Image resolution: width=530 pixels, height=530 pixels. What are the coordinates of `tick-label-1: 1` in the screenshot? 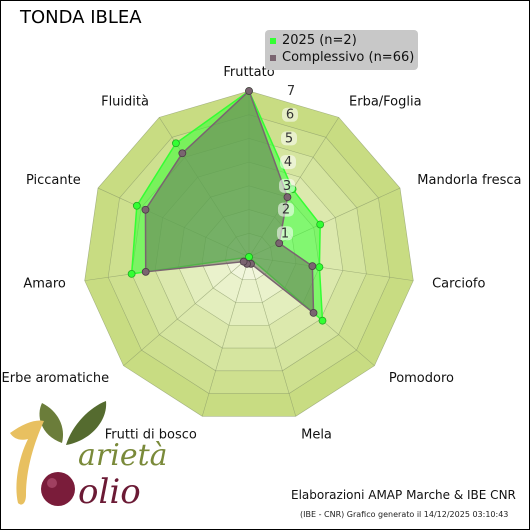 It's located at (285, 233).